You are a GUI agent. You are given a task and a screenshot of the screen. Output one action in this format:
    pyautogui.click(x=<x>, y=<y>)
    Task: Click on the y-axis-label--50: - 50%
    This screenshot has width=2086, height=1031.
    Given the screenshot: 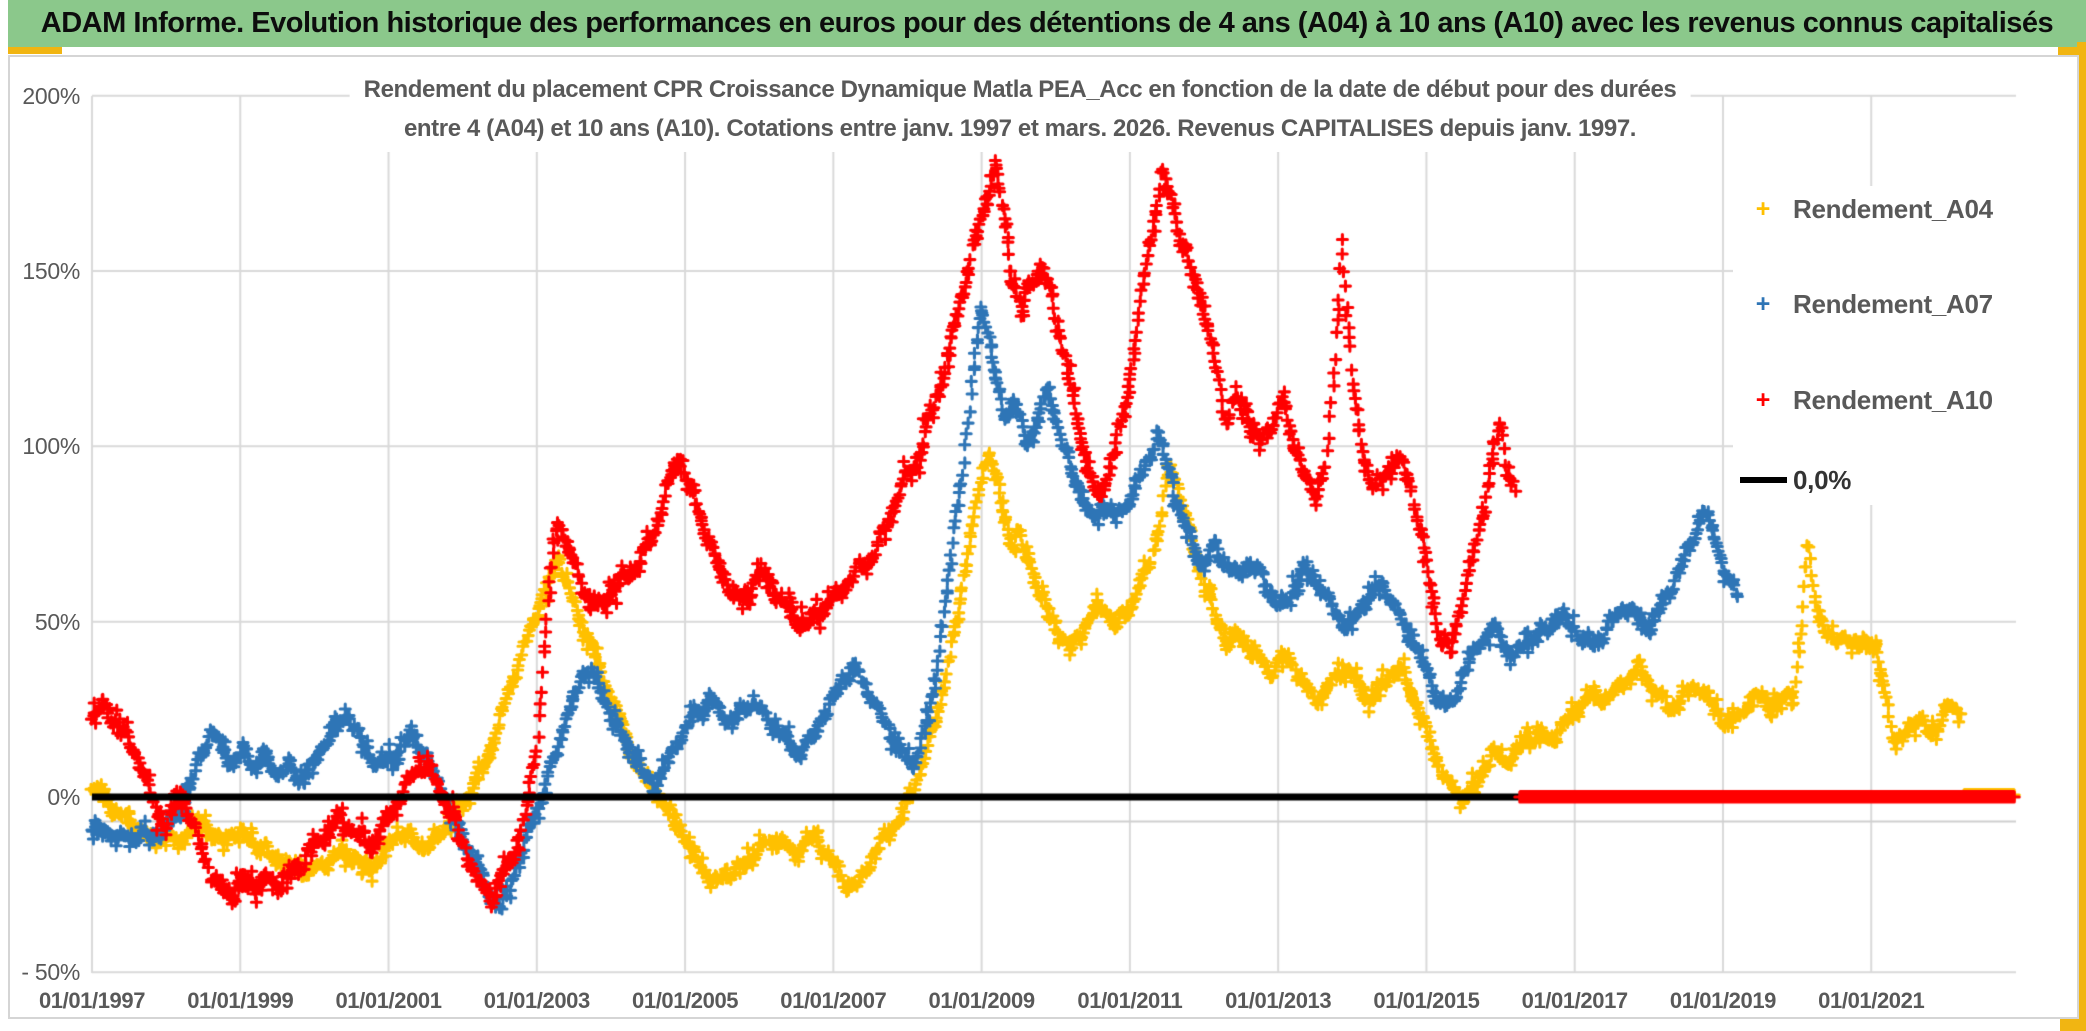 What is the action you would take?
    pyautogui.click(x=50, y=972)
    